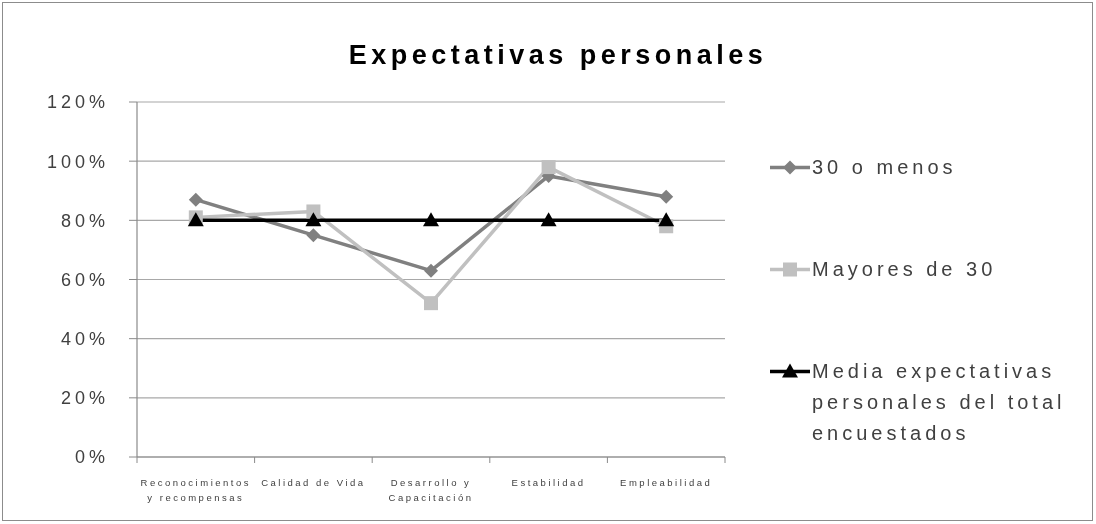 This screenshot has width=1096, height=524. I want to click on legend-label: Media expectativas personales del total encuestados, so click(939, 402).